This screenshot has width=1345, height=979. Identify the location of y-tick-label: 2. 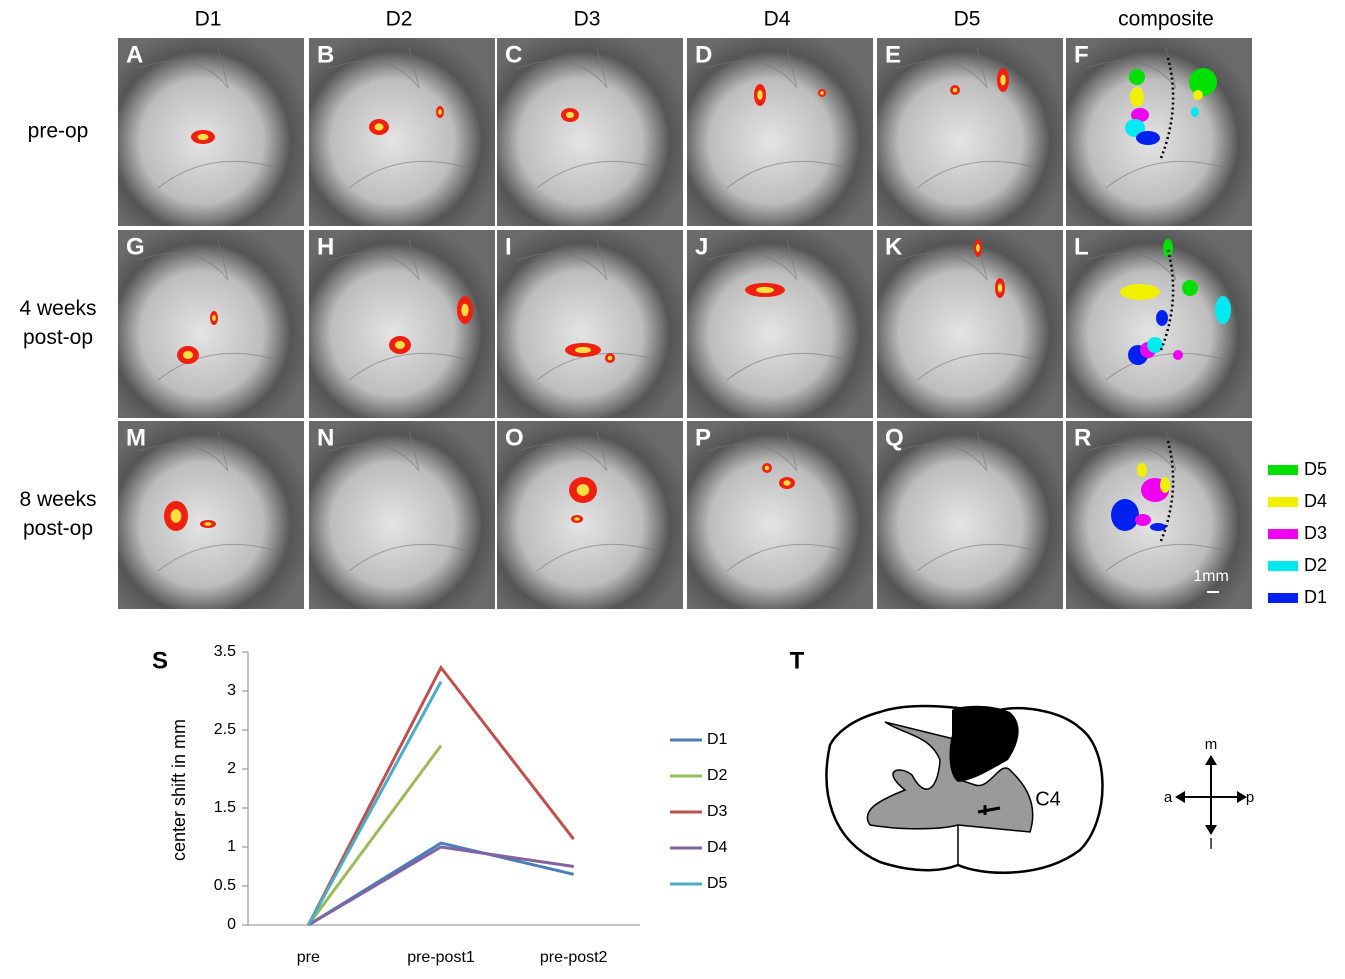
(231, 768).